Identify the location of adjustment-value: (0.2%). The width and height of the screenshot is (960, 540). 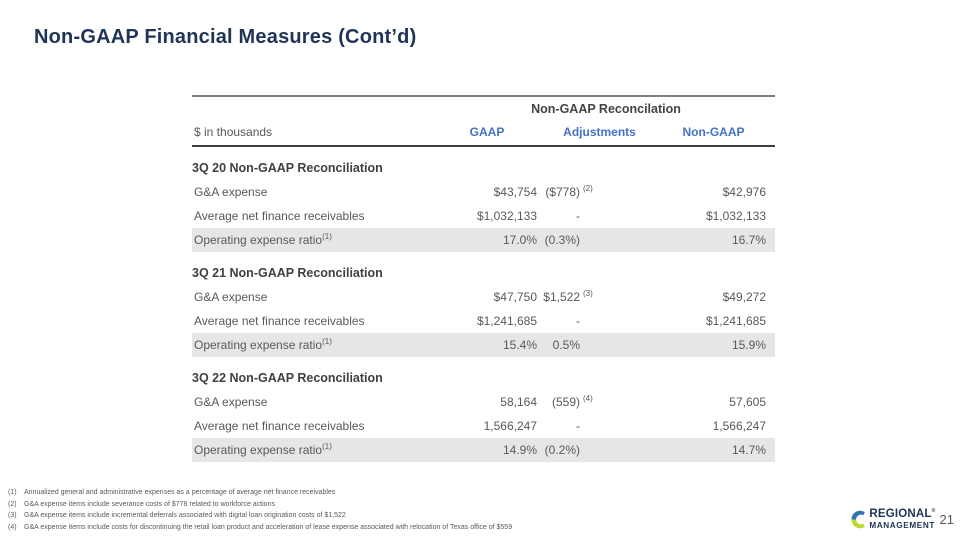
(562, 450).